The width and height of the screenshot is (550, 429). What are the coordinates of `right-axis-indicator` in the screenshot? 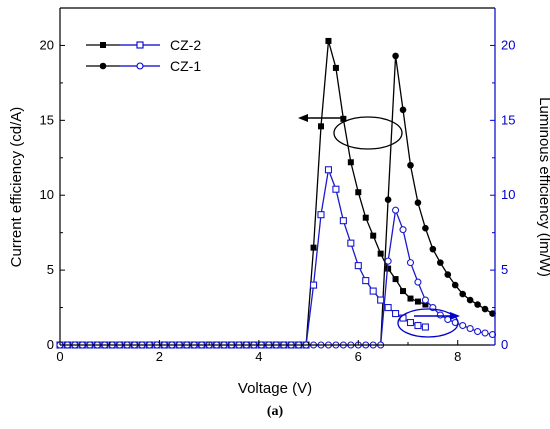 It's located at (428, 323).